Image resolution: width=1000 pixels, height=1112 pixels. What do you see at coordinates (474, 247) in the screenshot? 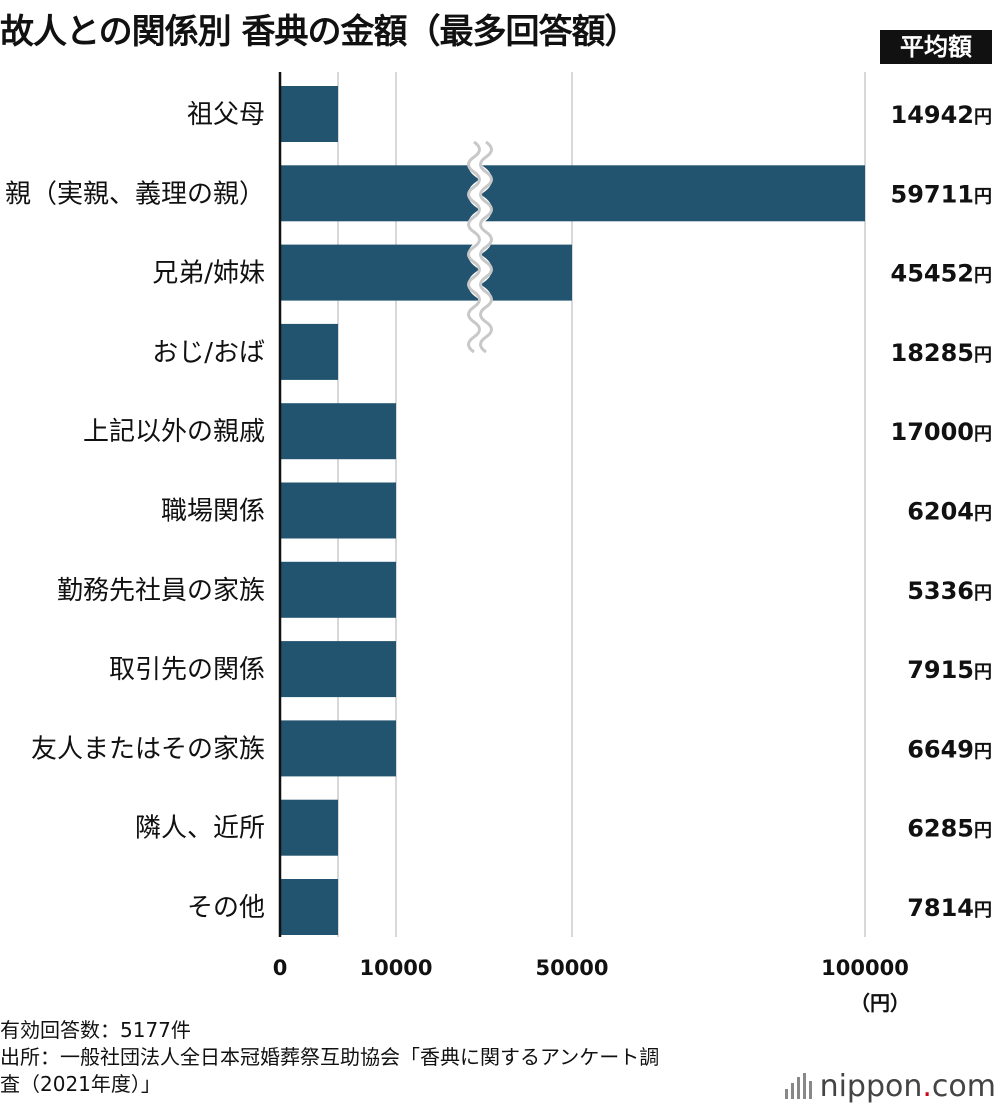
I see `axis-break-line-left` at bounding box center [474, 247].